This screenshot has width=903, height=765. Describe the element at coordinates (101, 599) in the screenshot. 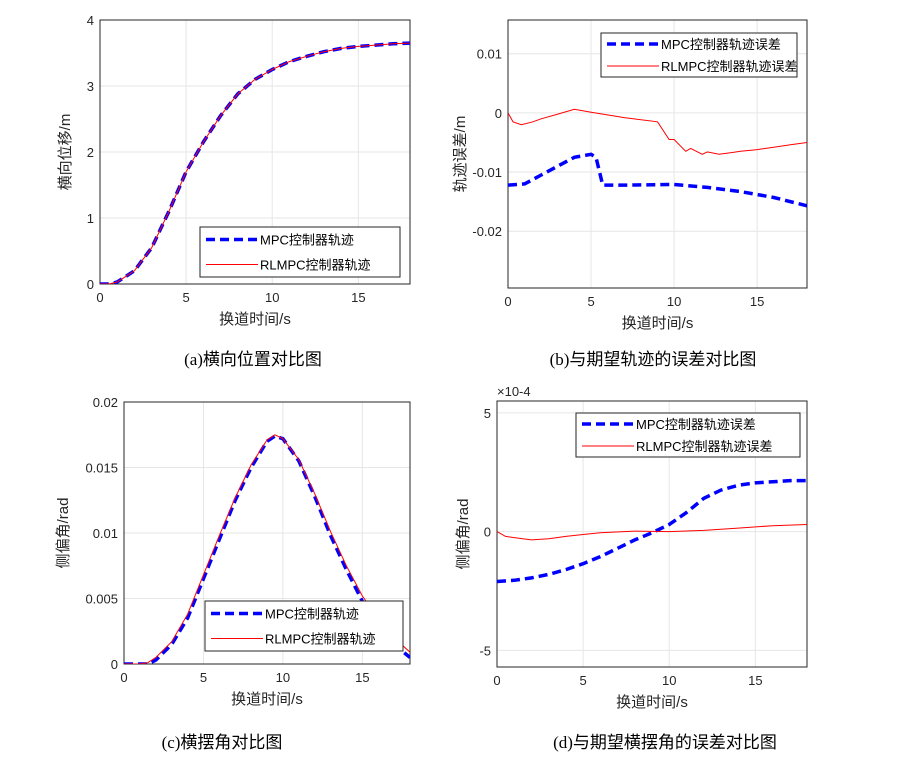

I see `y-tick-label: 0.005` at that location.